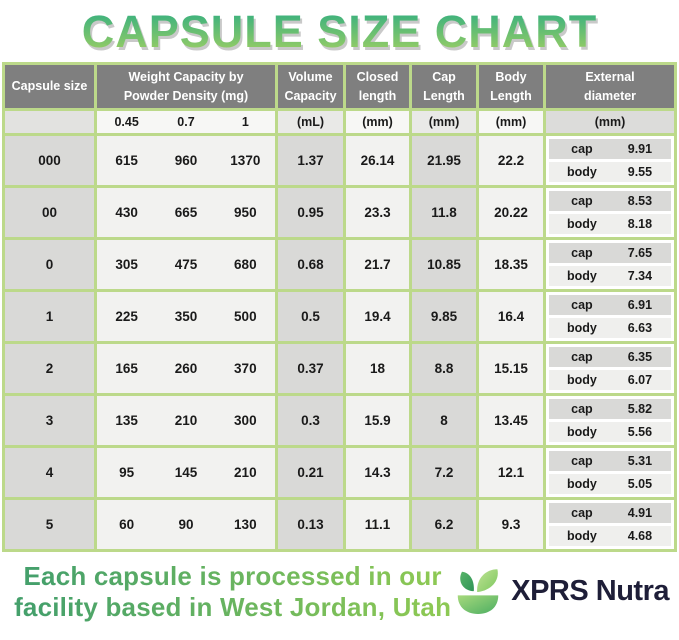 The width and height of the screenshot is (679, 640). Describe the element at coordinates (640, 201) in the screenshot. I see `ext-cap-value: 8.53` at that location.